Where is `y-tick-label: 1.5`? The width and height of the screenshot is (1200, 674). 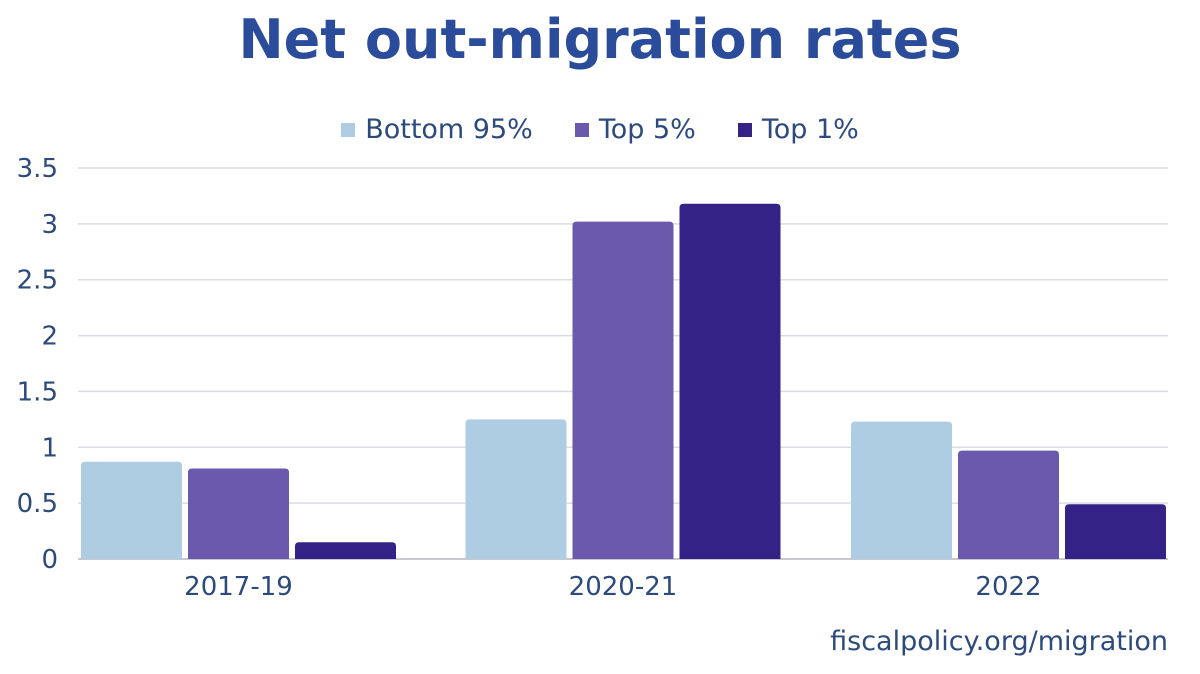 y-tick-label: 1.5 is located at coordinates (37, 392).